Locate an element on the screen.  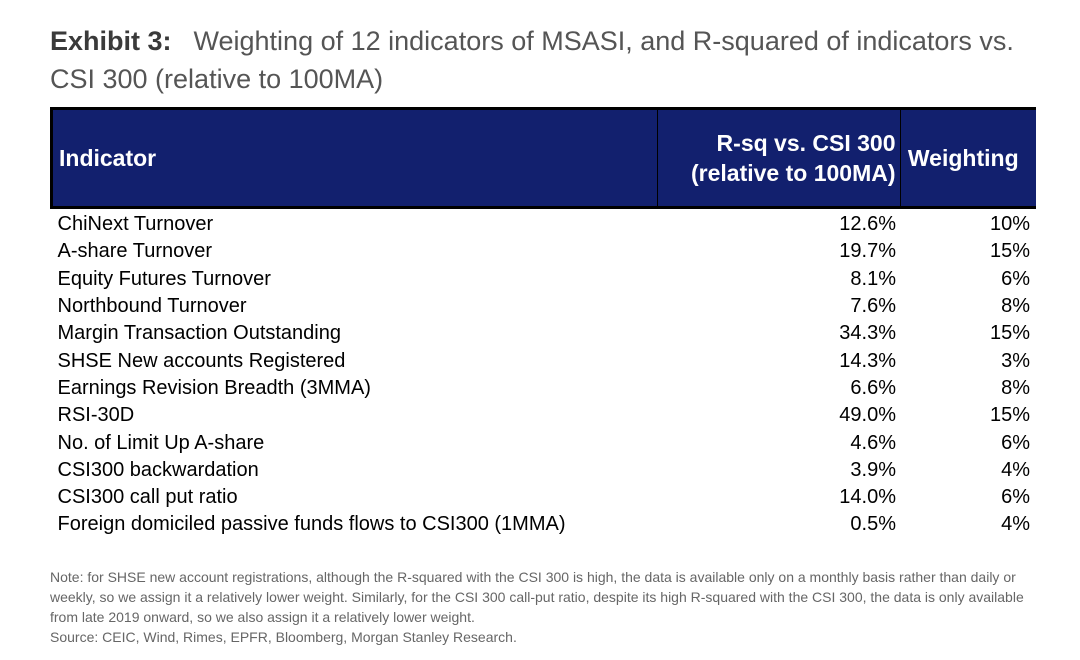
table-row: CSI300 call put ratio 14.0% 6% is located at coordinates (544, 497).